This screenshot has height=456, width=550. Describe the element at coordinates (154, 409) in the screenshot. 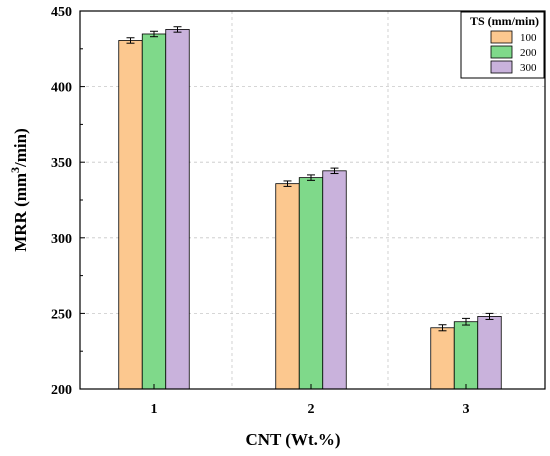

I see `x-tick-label: 1` at that location.